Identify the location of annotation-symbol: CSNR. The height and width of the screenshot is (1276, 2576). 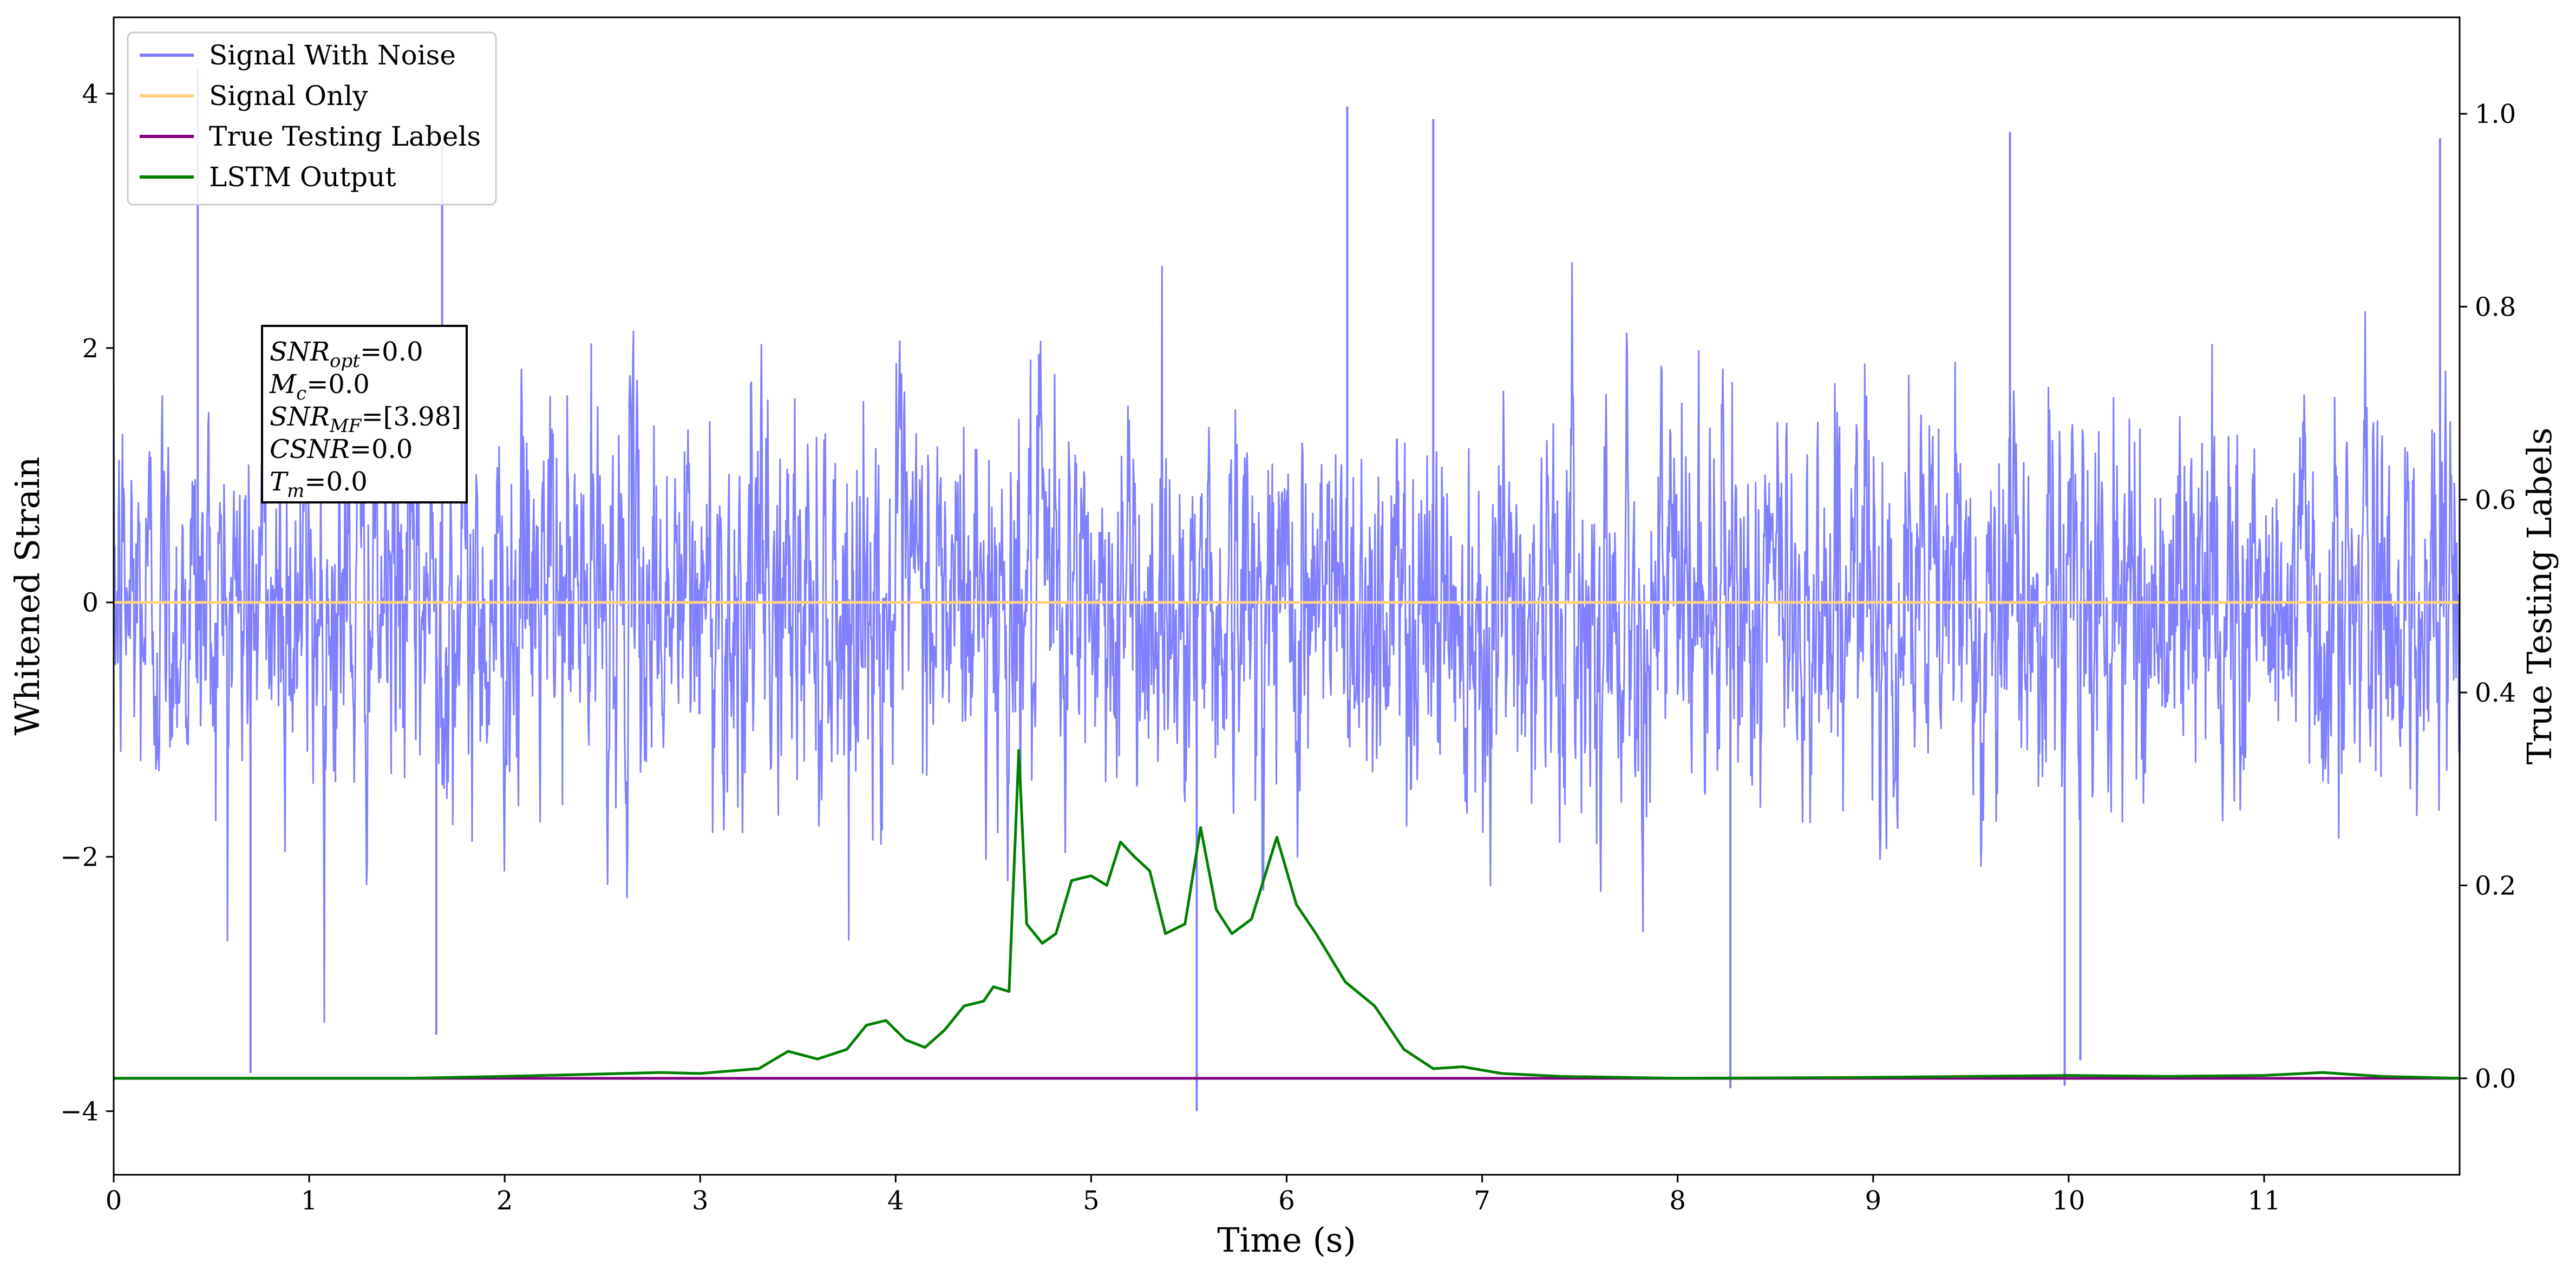
(310, 449).